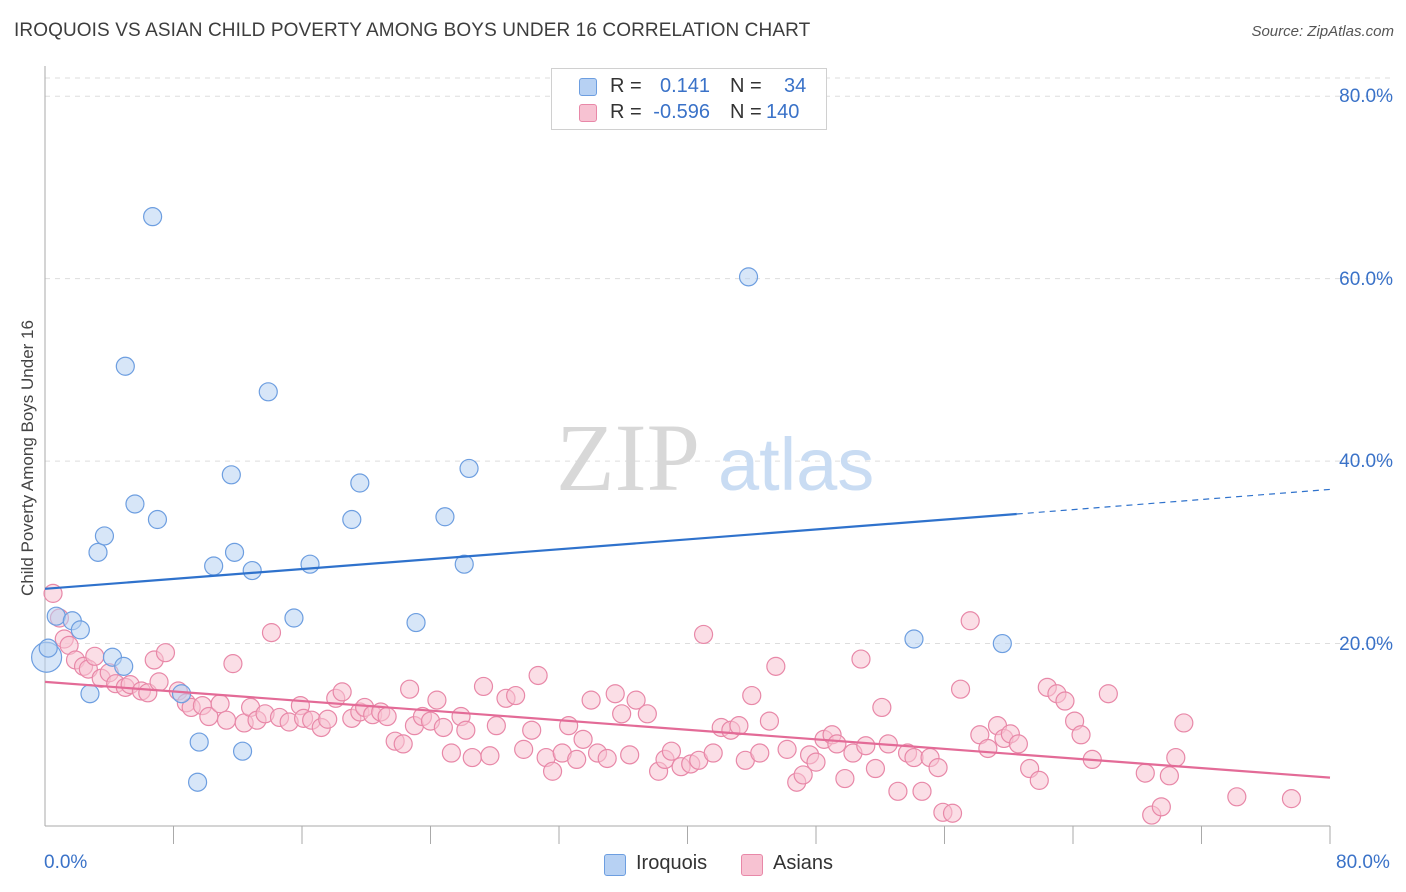 Image resolution: width=1406 pixels, height=892 pixels. Describe the element at coordinates (1366, 462) in the screenshot. I see `y-tick-label: 40.0%` at that location.